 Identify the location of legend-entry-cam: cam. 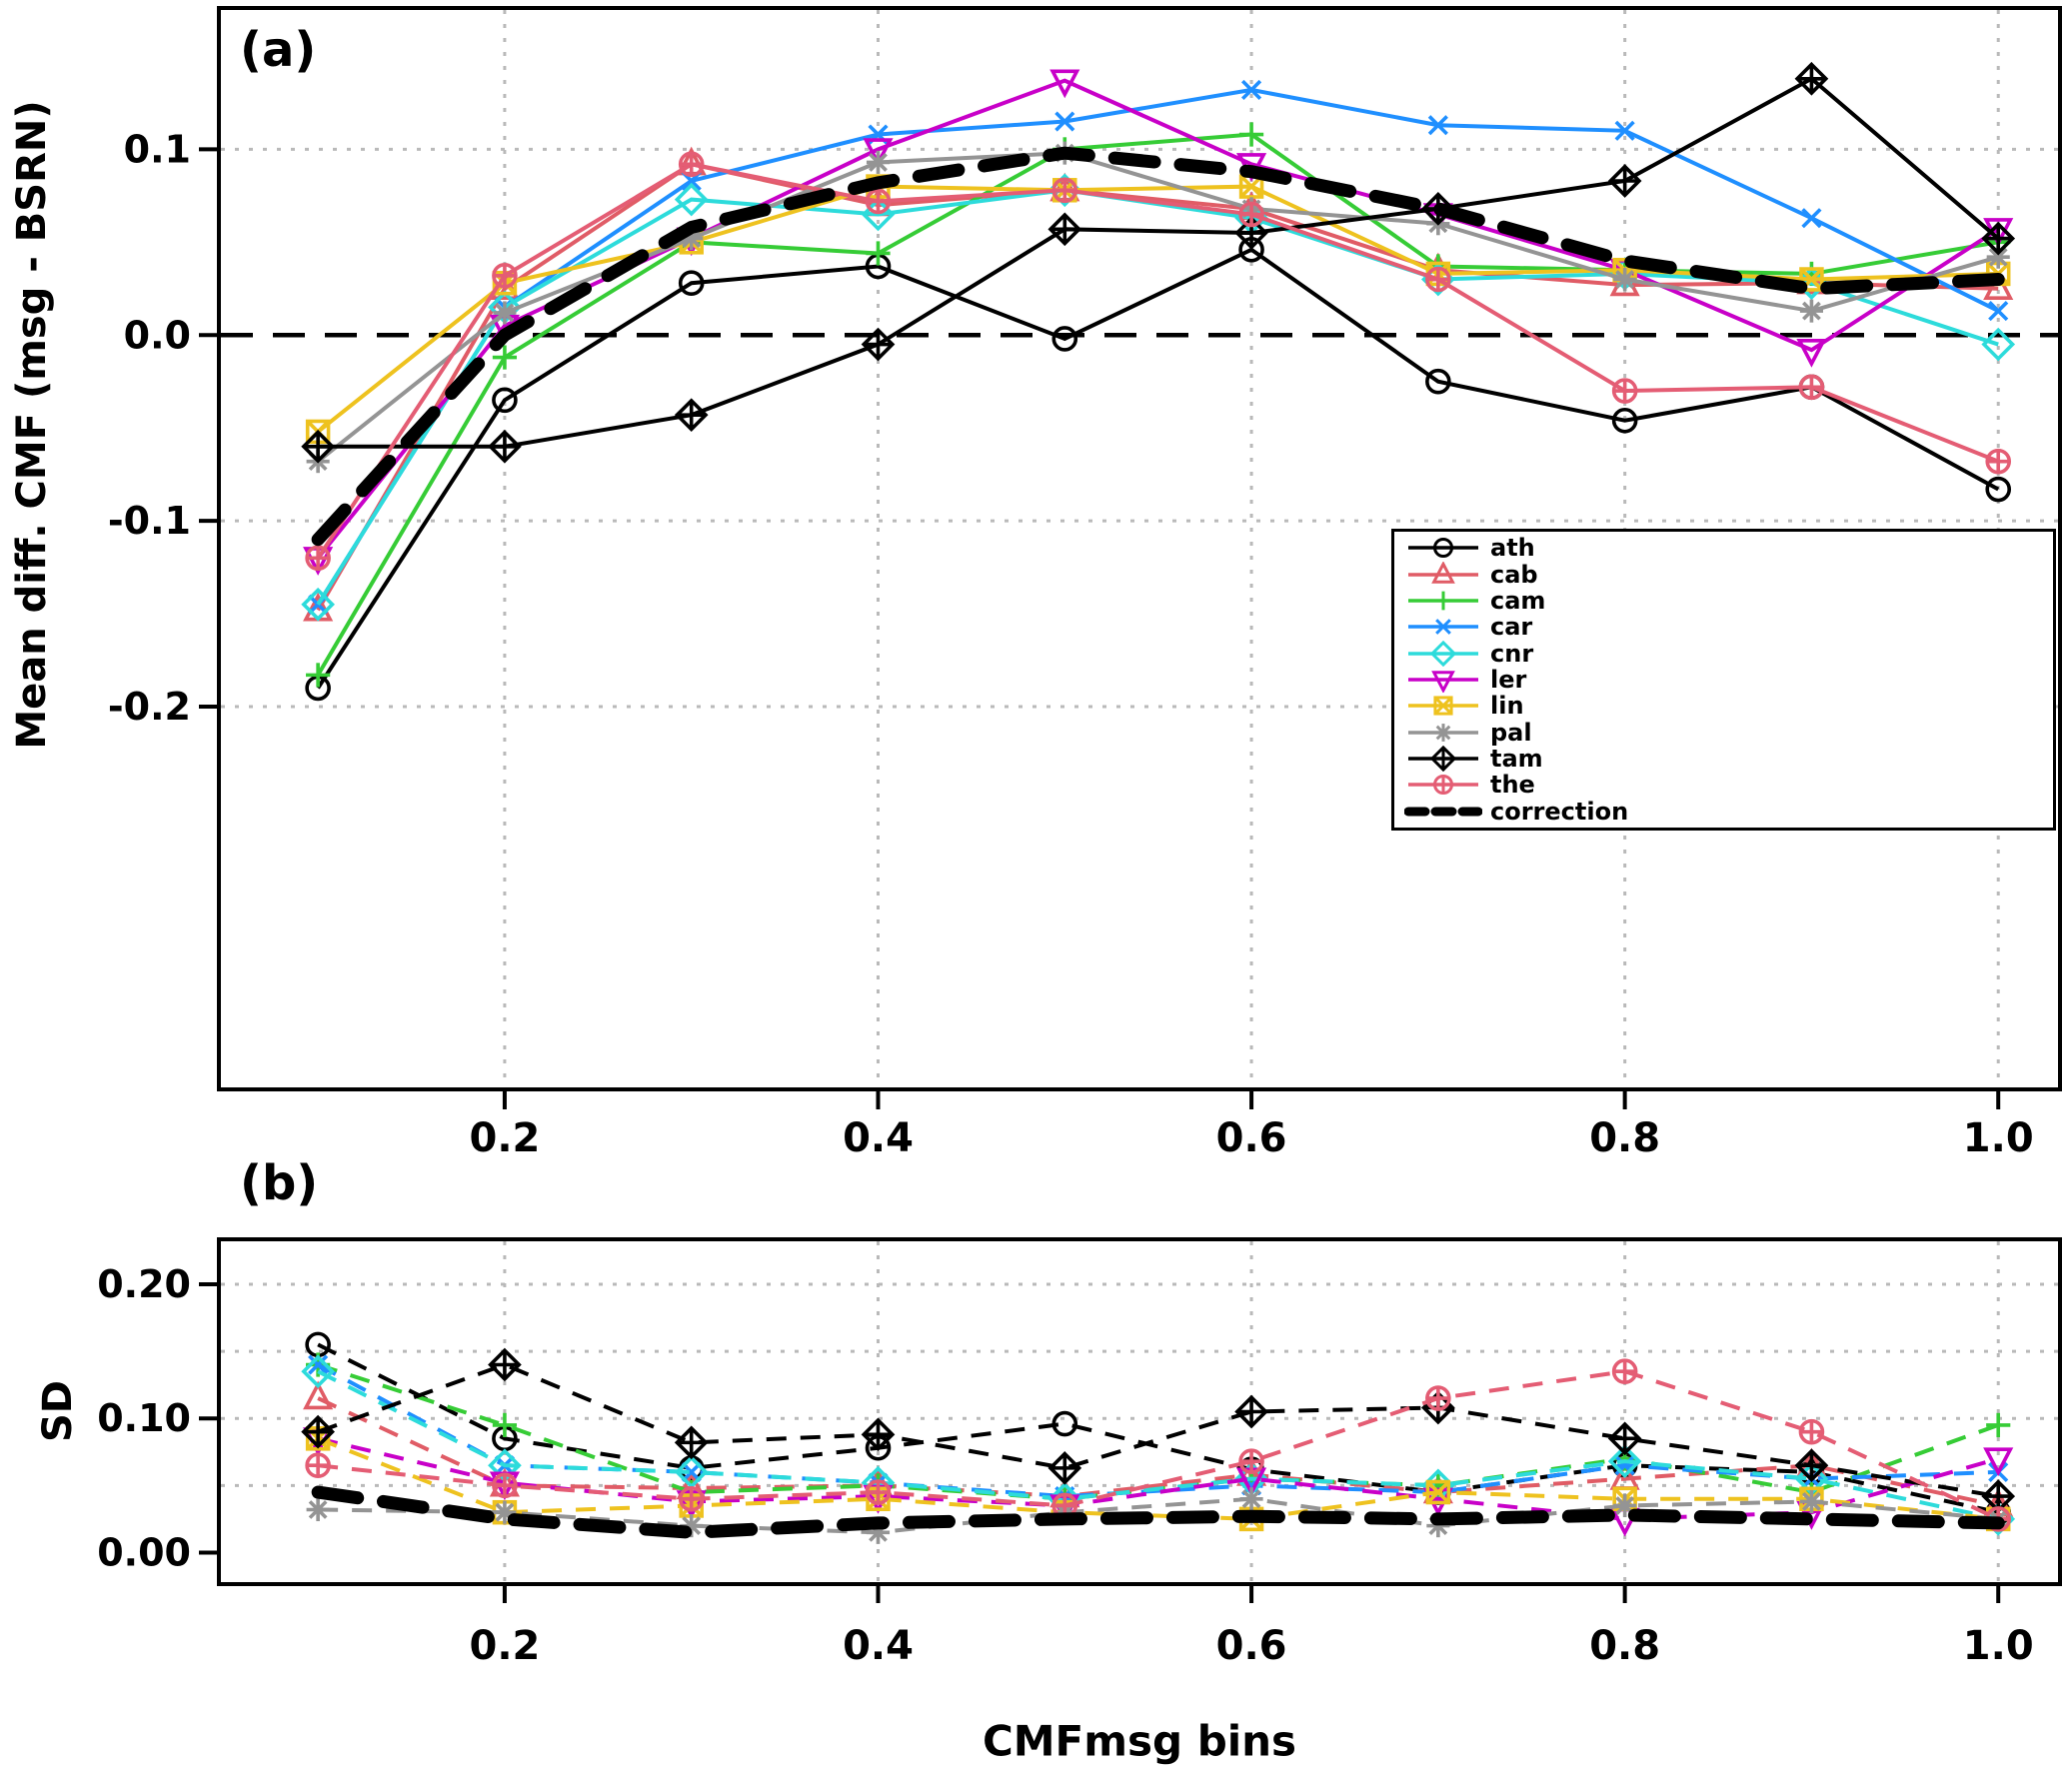
(1726, 601).